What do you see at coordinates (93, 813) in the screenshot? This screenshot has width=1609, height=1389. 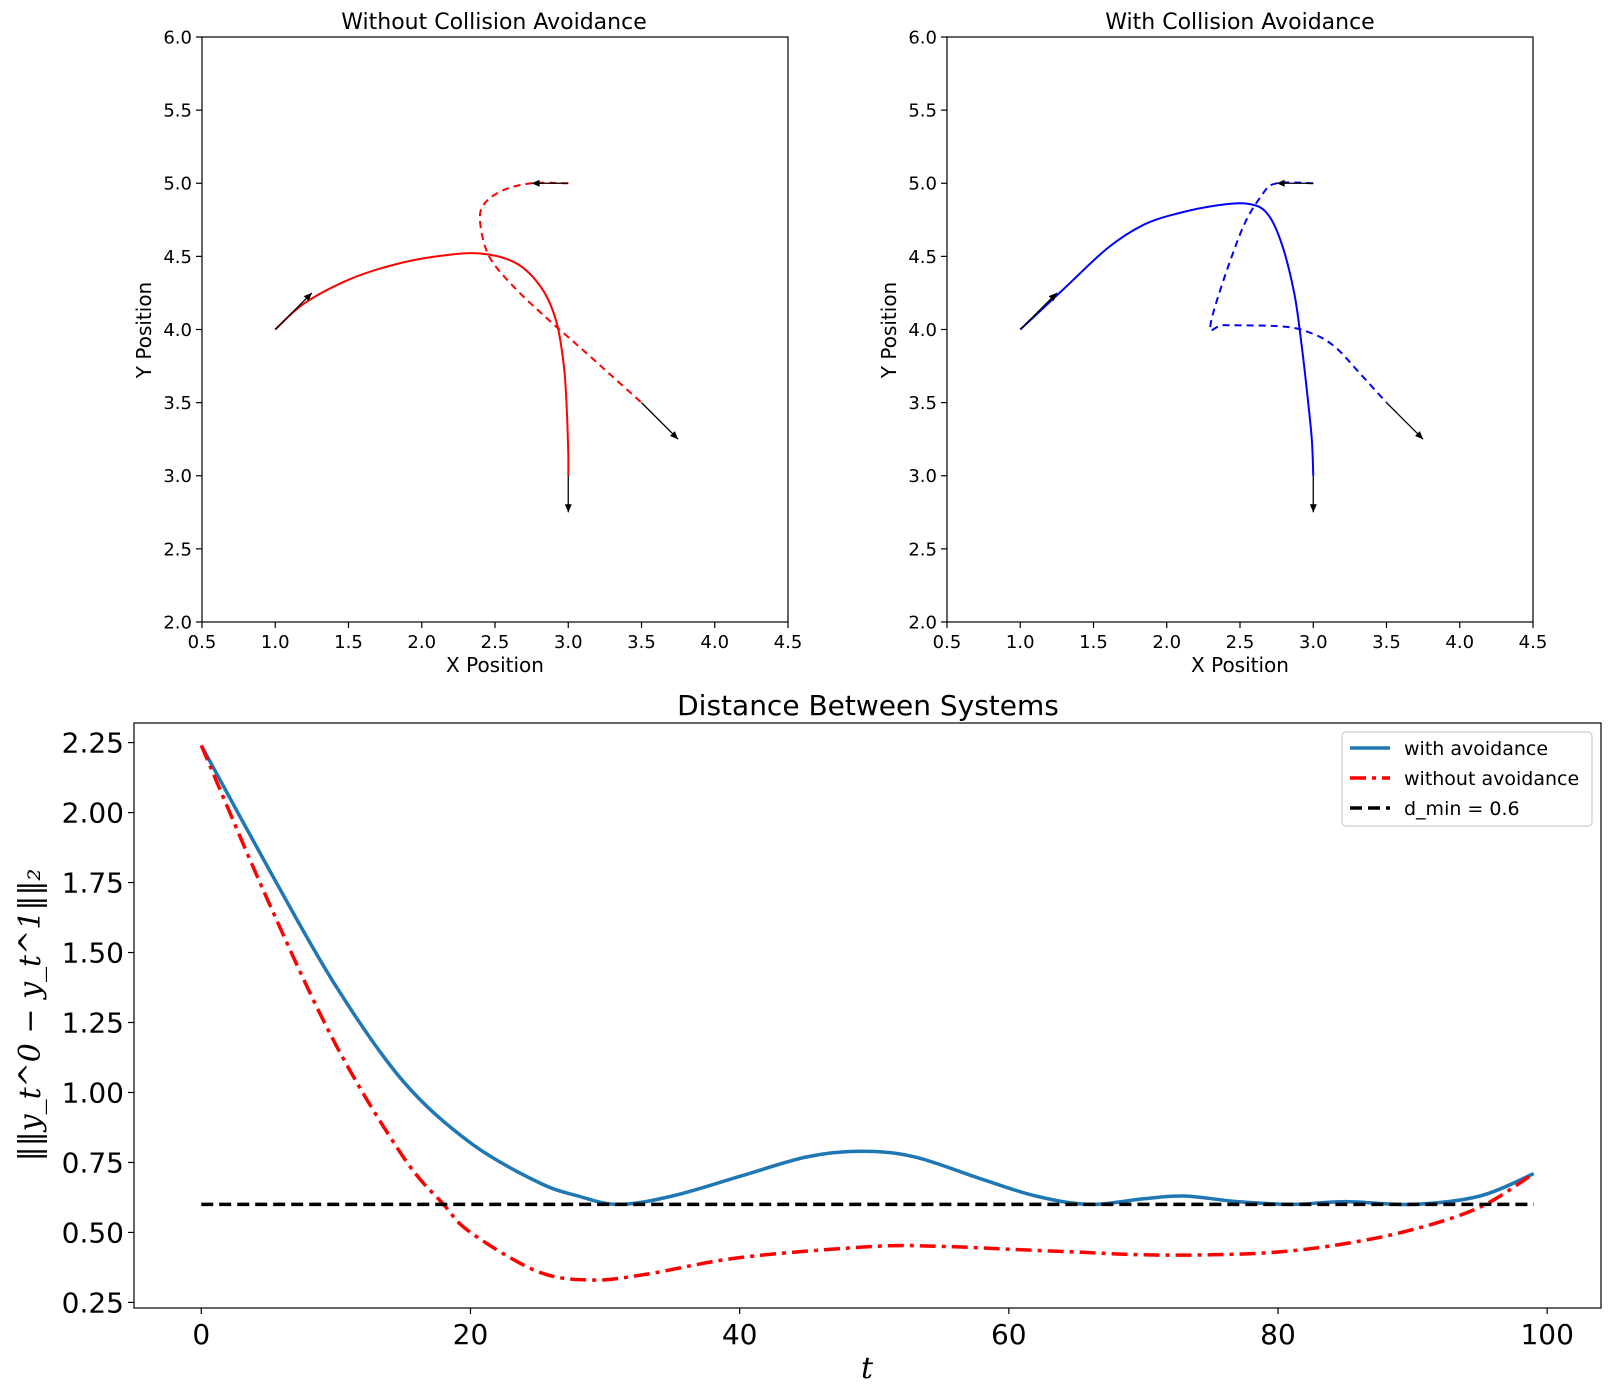 I see `y-tick-label: 2.00` at bounding box center [93, 813].